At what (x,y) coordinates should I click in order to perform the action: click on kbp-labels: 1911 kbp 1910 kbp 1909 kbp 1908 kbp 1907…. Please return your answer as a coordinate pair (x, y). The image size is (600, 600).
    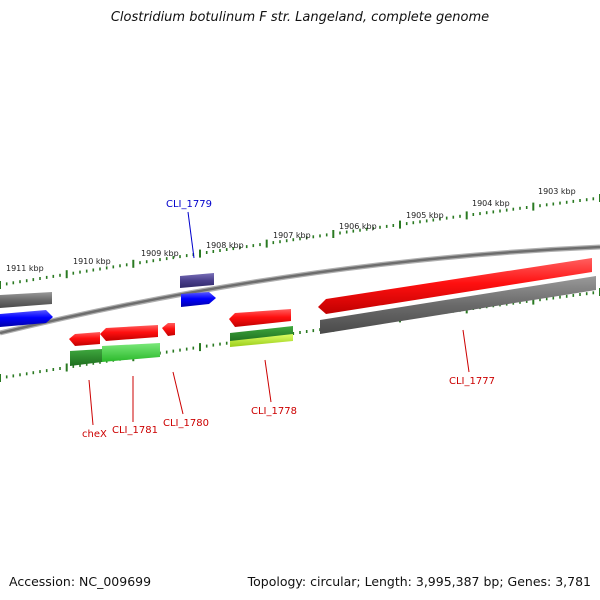
    Looking at the image, I should click on (291, 230).